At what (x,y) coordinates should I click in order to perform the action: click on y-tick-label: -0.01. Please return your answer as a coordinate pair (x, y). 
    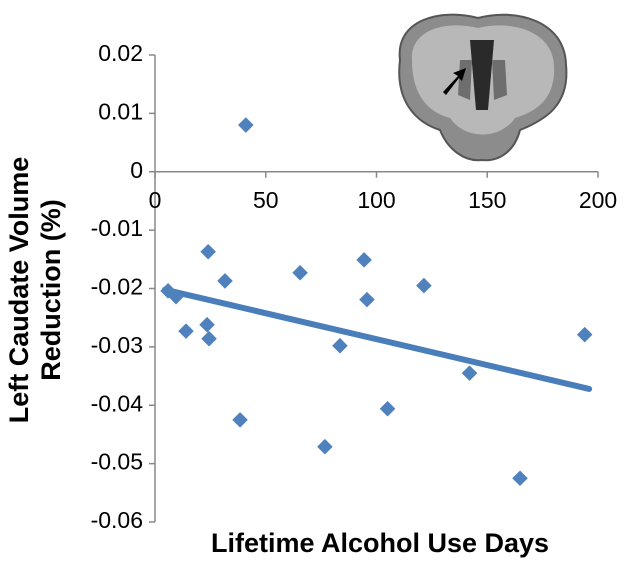
    Looking at the image, I should click on (117, 228).